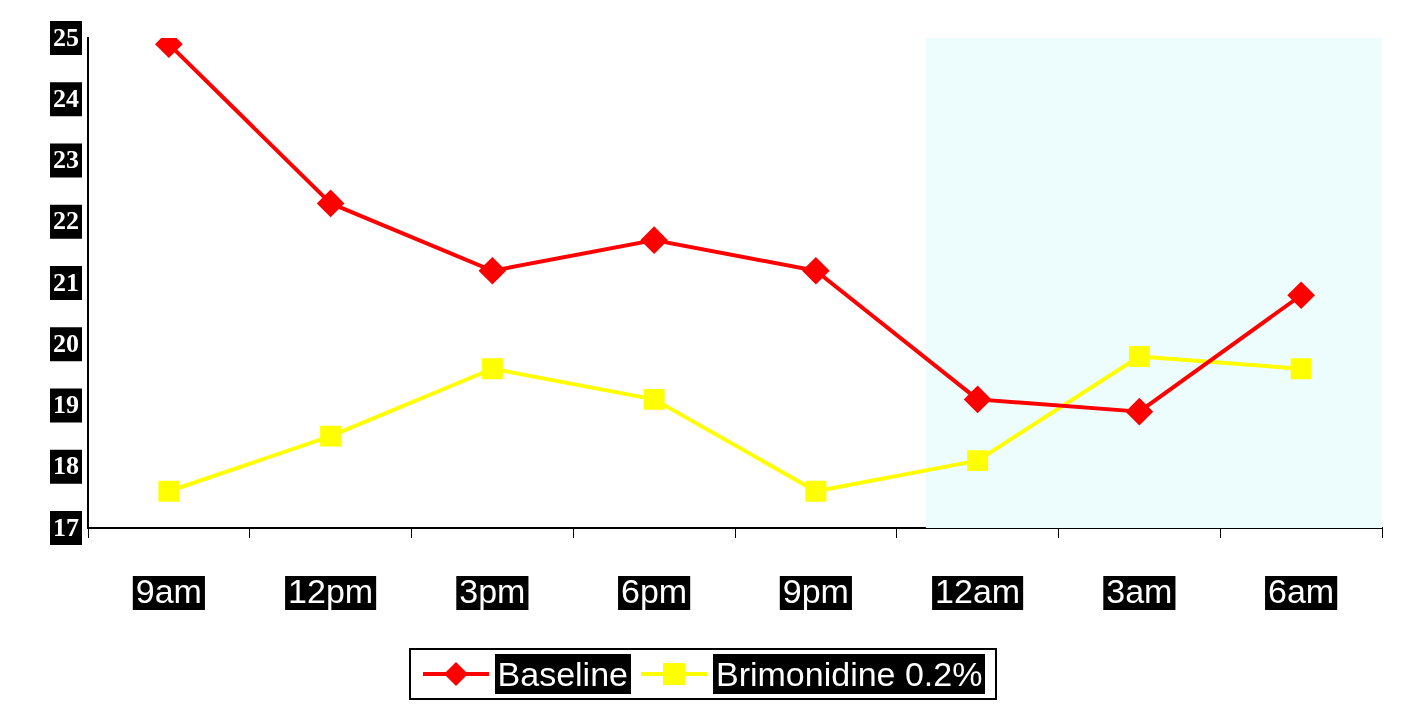 Image resolution: width=1406 pixels, height=720 pixels. Describe the element at coordinates (1301, 591) in the screenshot. I see `x-tick-label: 6am` at that location.